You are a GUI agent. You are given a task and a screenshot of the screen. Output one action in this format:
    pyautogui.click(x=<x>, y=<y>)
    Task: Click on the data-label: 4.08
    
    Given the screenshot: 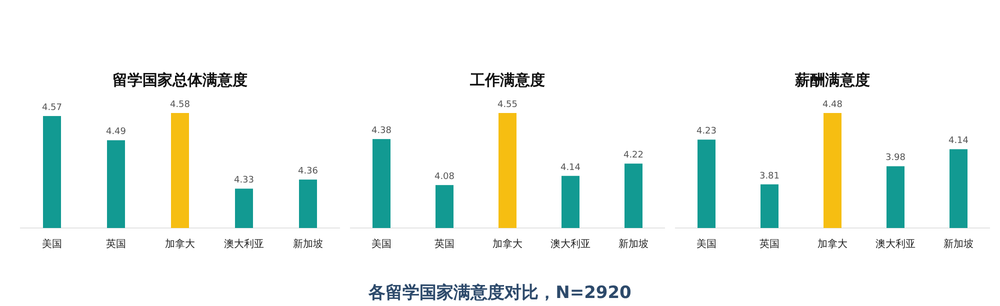 What is the action you would take?
    pyautogui.click(x=444, y=177)
    